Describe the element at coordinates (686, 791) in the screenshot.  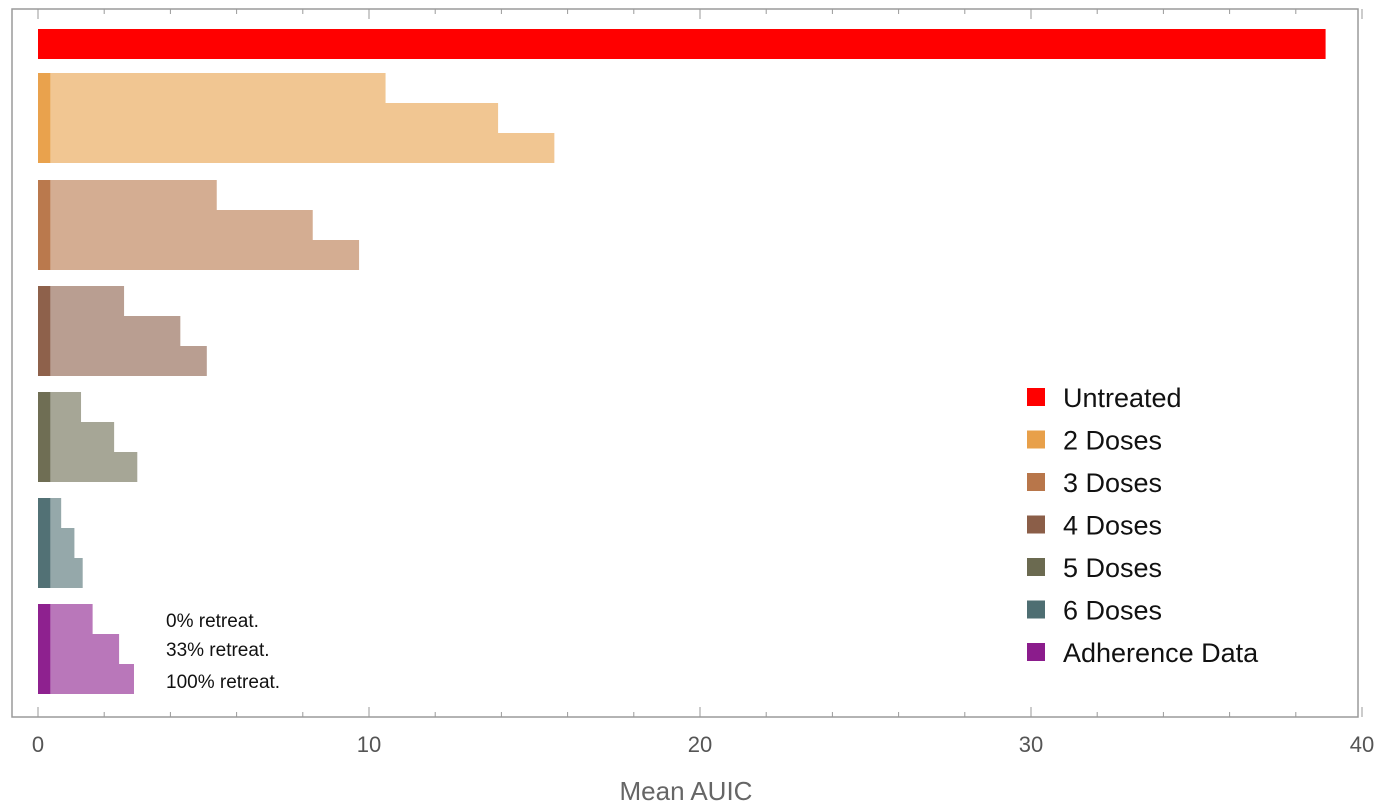
I see `x-axis-title: Mean AUIC` at that location.